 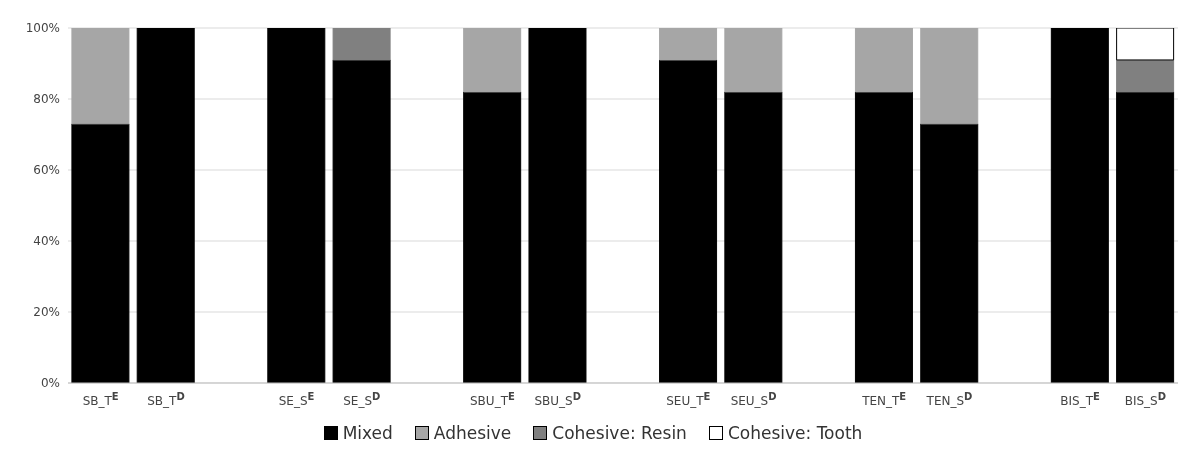 What do you see at coordinates (367, 433) in the screenshot?
I see `legend-label: Mixed` at bounding box center [367, 433].